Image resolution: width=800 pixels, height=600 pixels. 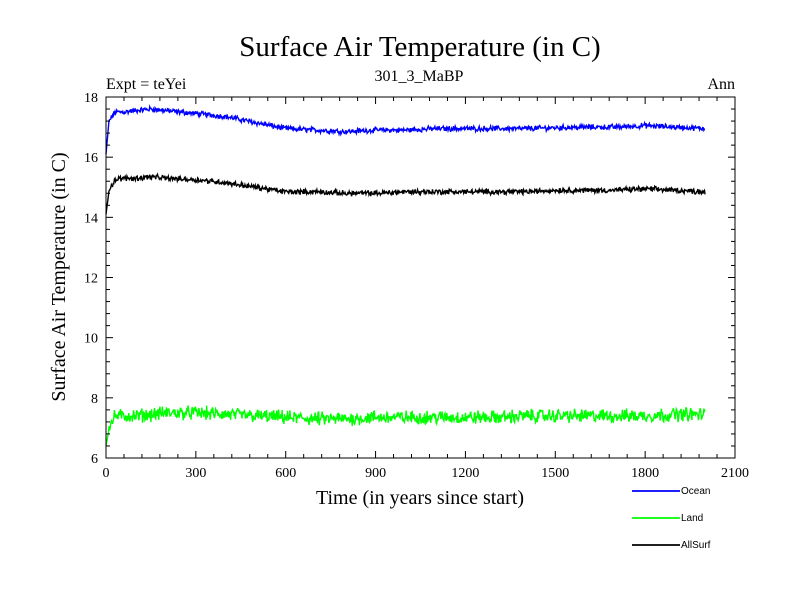 What do you see at coordinates (195, 473) in the screenshot?
I see `x-tick-label: 300` at bounding box center [195, 473].